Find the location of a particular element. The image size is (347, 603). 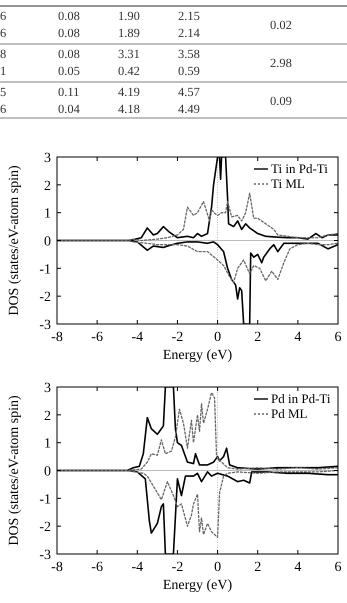

text: 2.15 is located at coordinates (189, 16).